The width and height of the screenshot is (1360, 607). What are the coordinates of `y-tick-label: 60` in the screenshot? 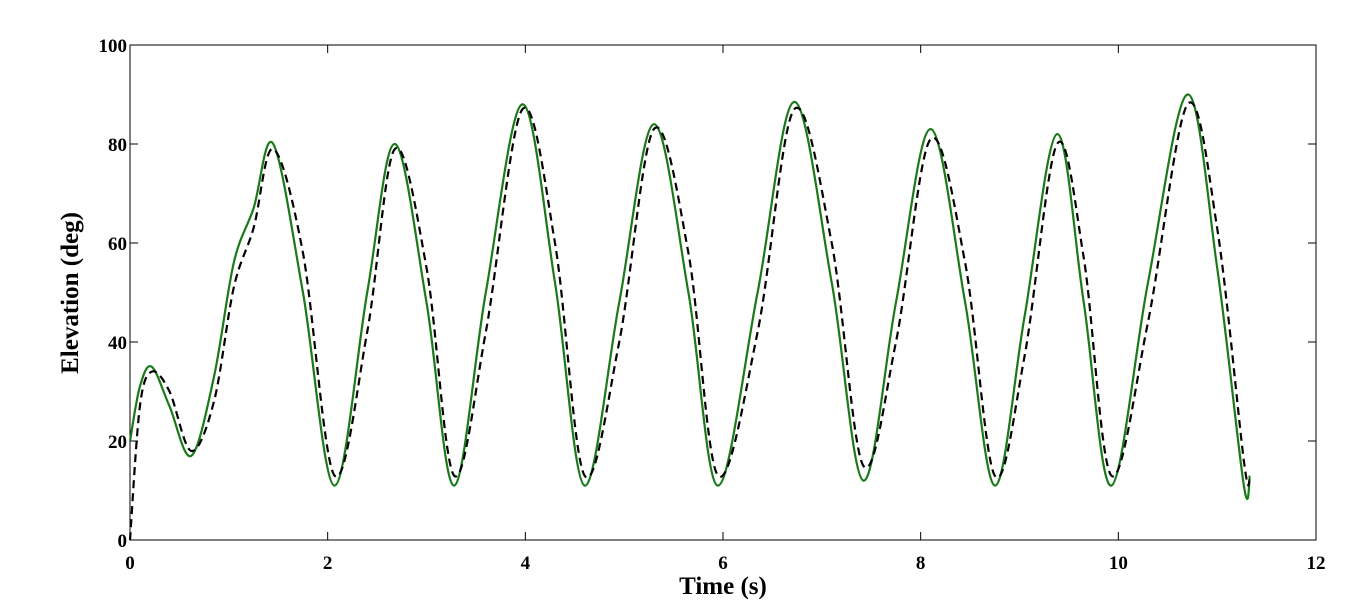 It's located at (117, 244).